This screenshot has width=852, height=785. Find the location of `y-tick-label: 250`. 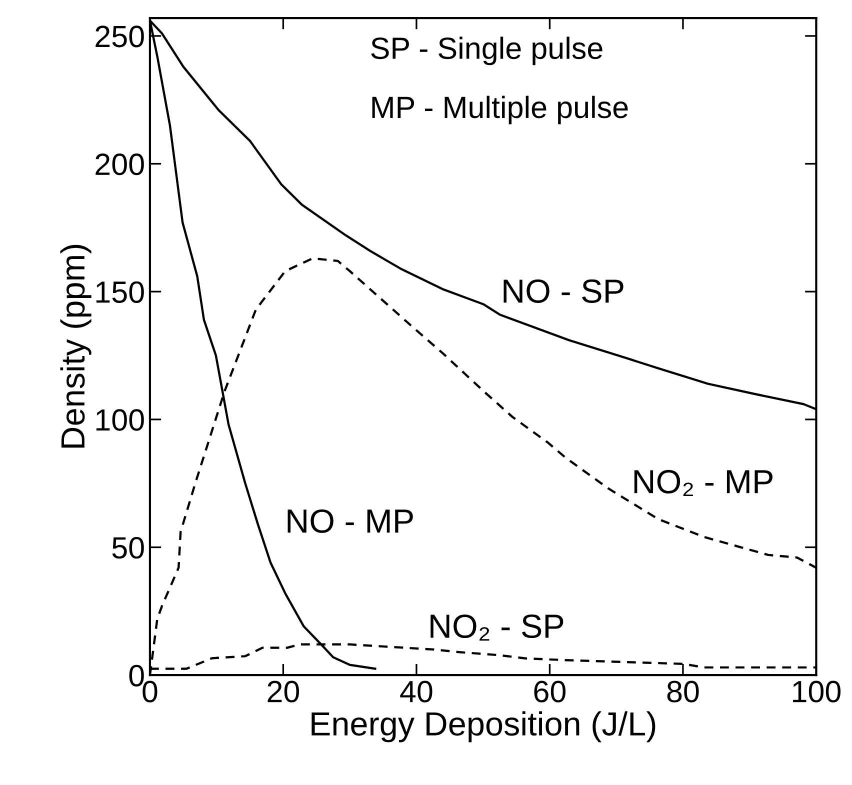

y-tick-label: 250 is located at coordinates (120, 37).